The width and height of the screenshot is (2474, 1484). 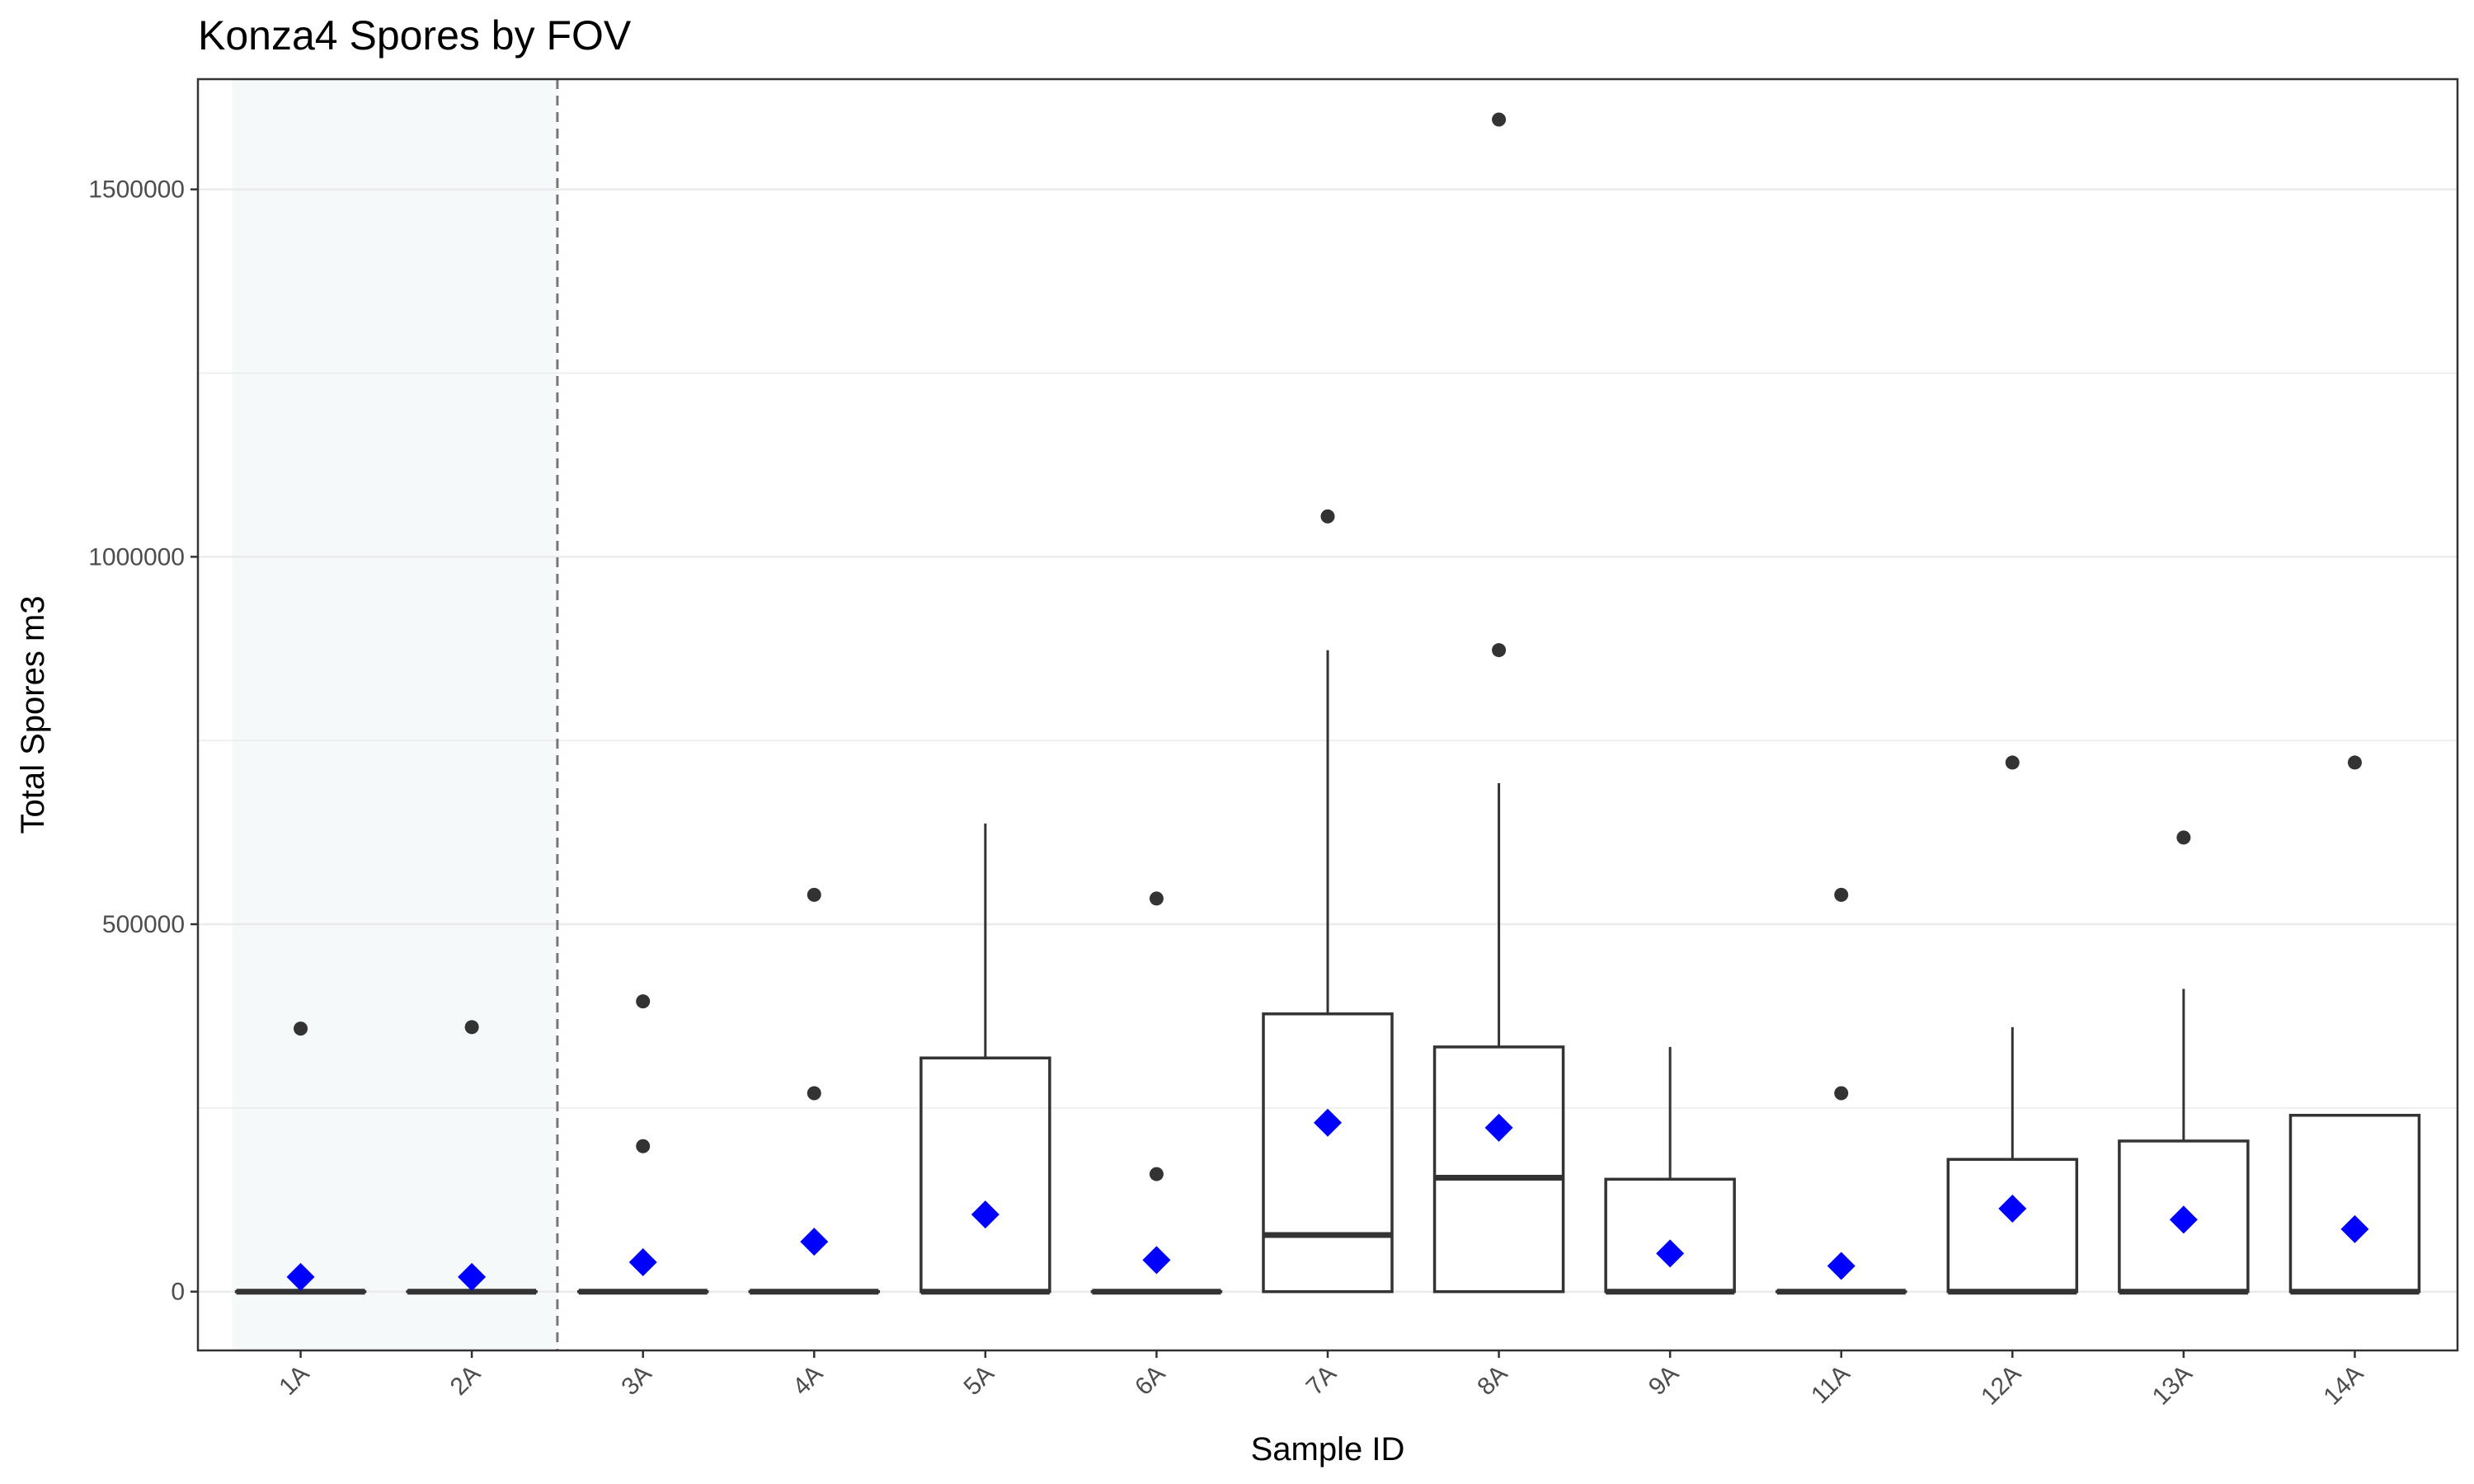 I want to click on highlight-region-layer, so click(x=394, y=714).